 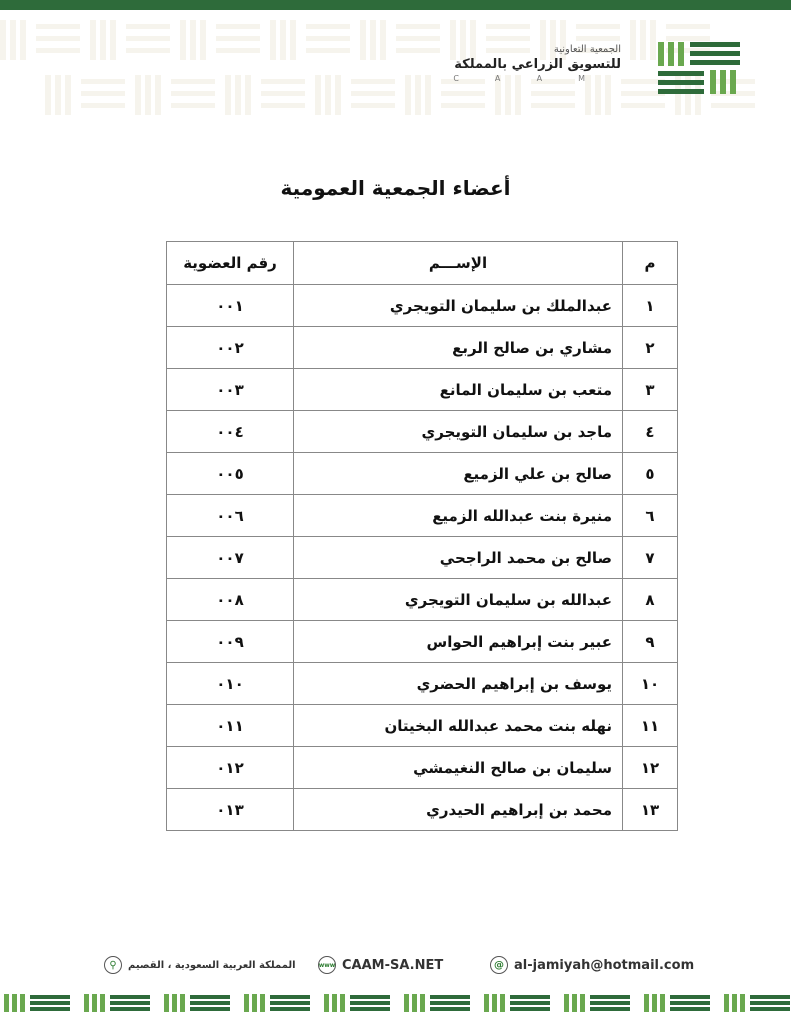 I want to click on cell-membership: ٠٠٩, so click(x=230, y=641).